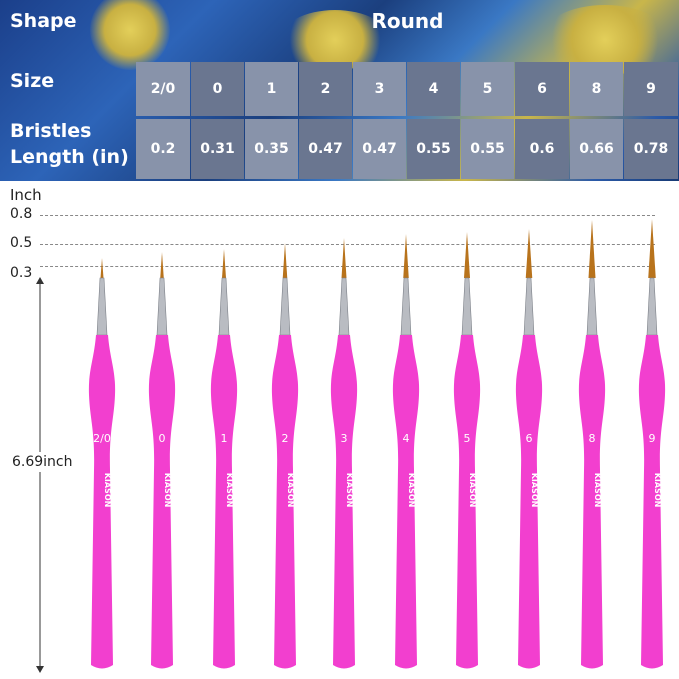 The width and height of the screenshot is (679, 679). Describe the element at coordinates (271, 89) in the screenshot. I see `size-cell: 1` at that location.